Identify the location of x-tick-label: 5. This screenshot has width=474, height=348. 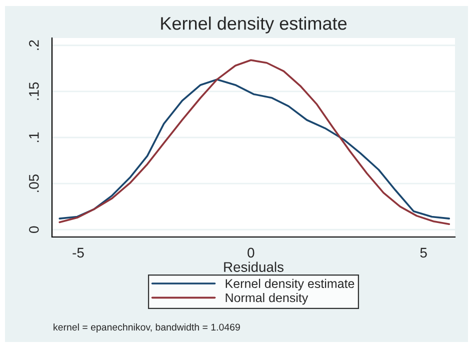
(423, 253).